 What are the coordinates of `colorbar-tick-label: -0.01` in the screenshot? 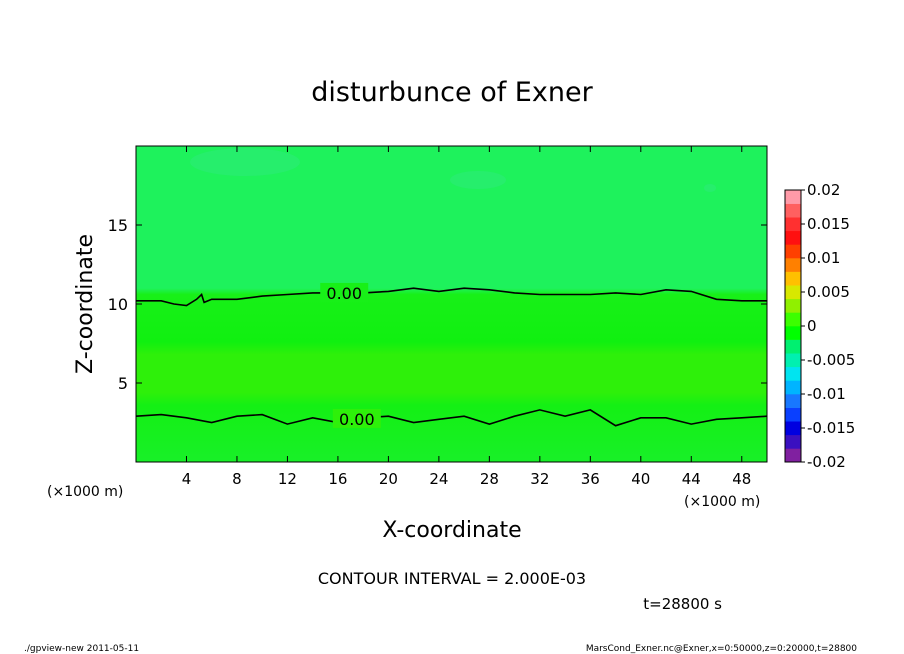 It's located at (826, 394).